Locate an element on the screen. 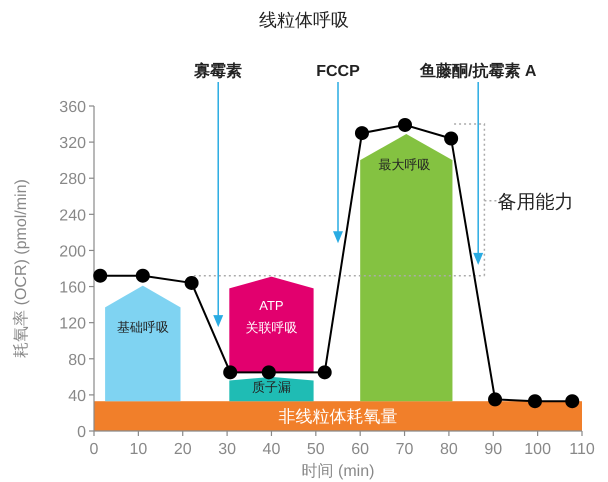  x-tick-label: 80 is located at coordinates (449, 449).